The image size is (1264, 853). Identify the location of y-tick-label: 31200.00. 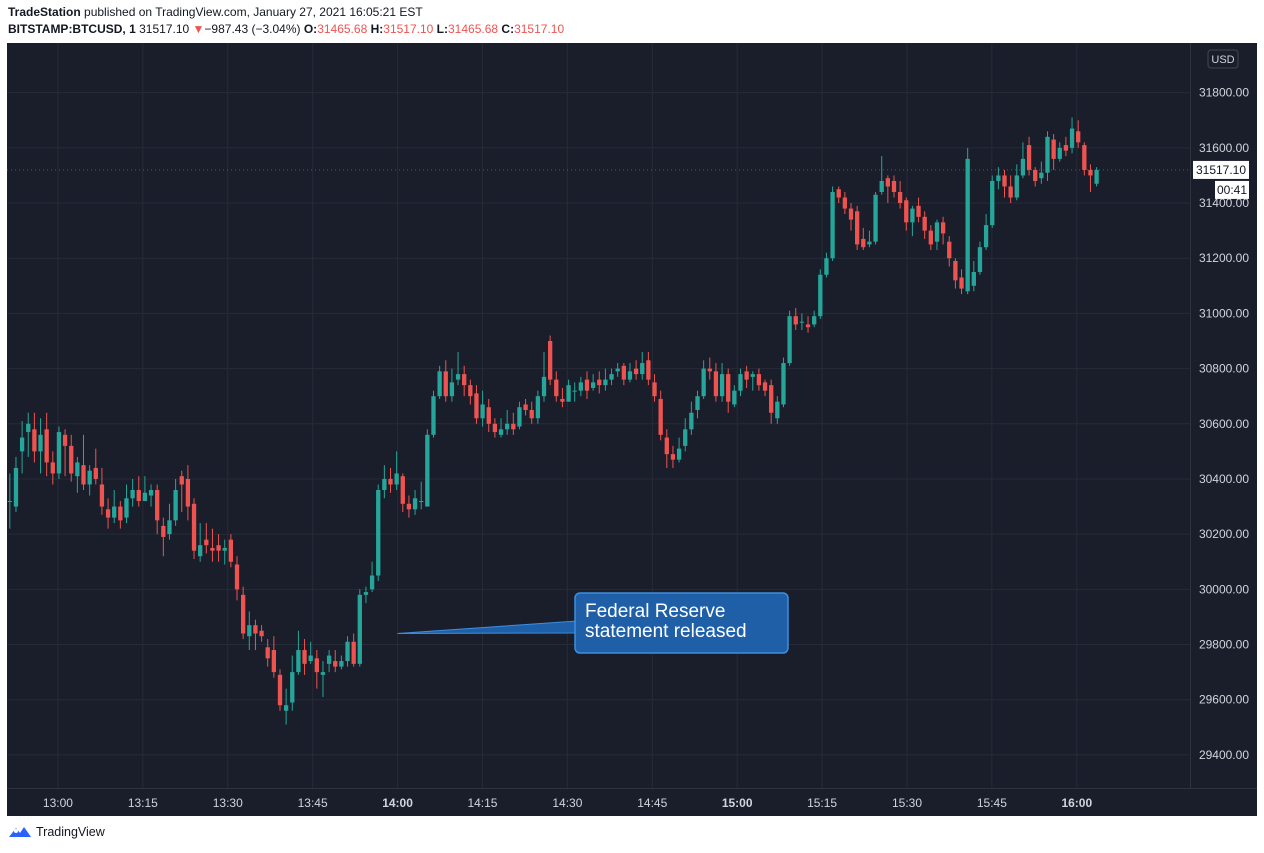
(1224, 258).